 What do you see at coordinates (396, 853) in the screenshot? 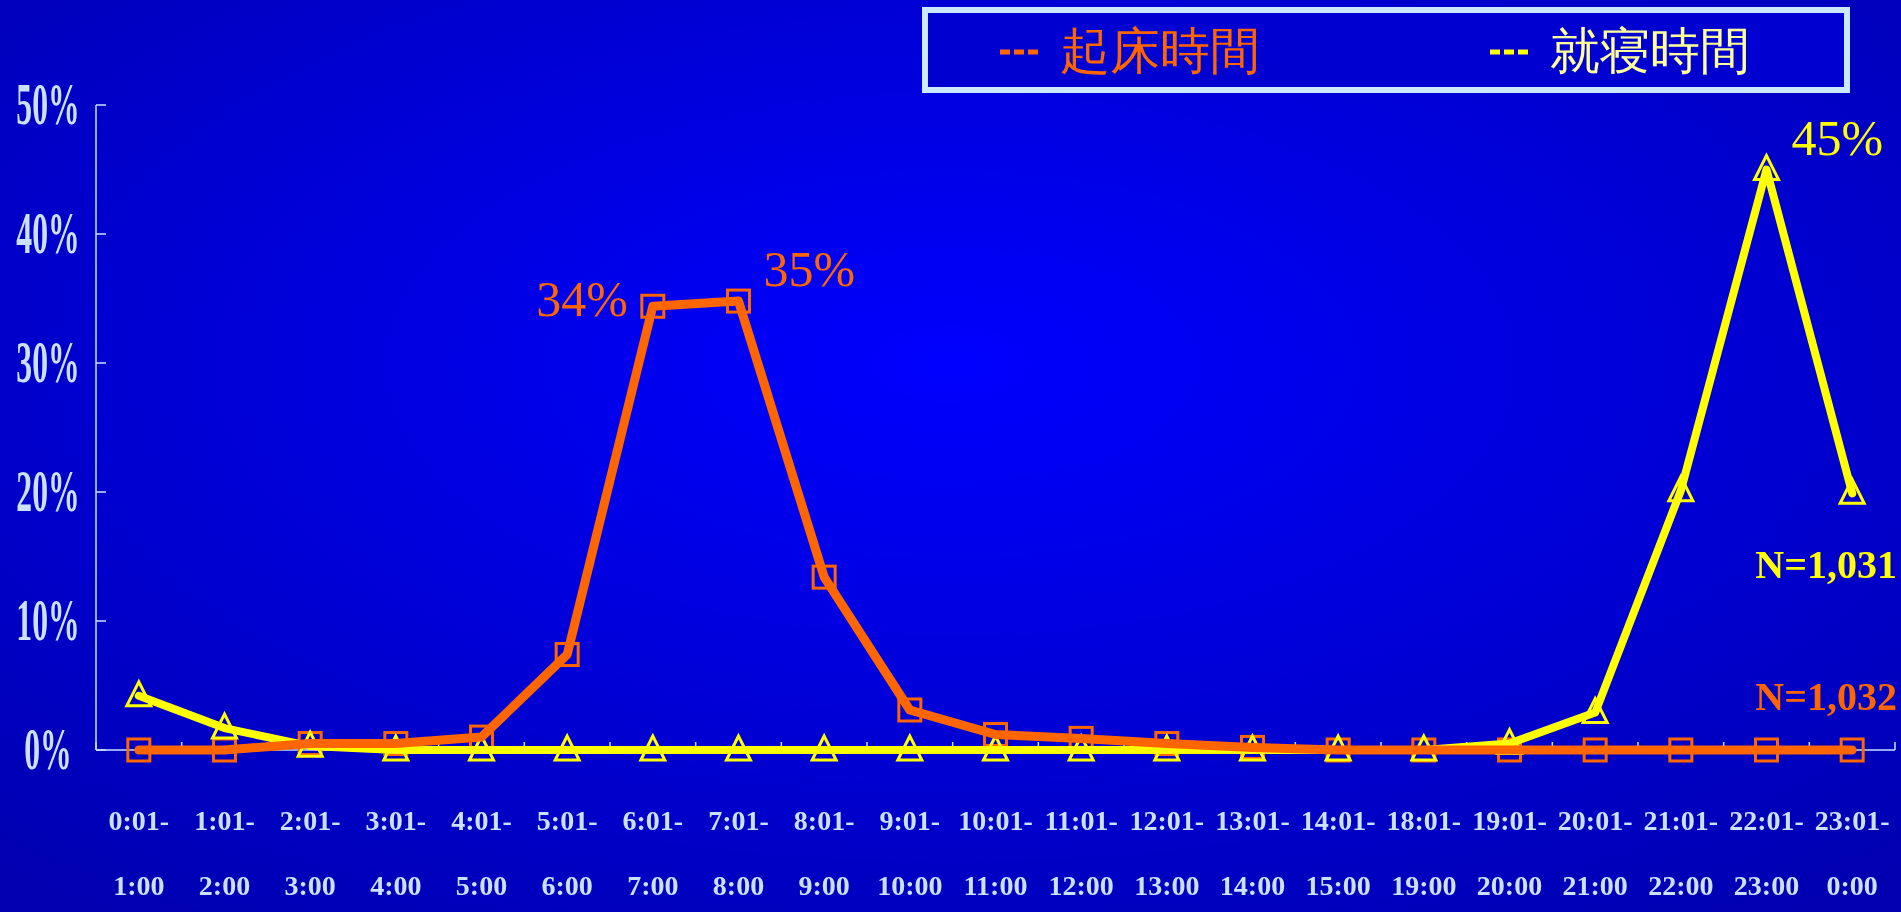
I see `category-label: 3:01-4:00` at bounding box center [396, 853].